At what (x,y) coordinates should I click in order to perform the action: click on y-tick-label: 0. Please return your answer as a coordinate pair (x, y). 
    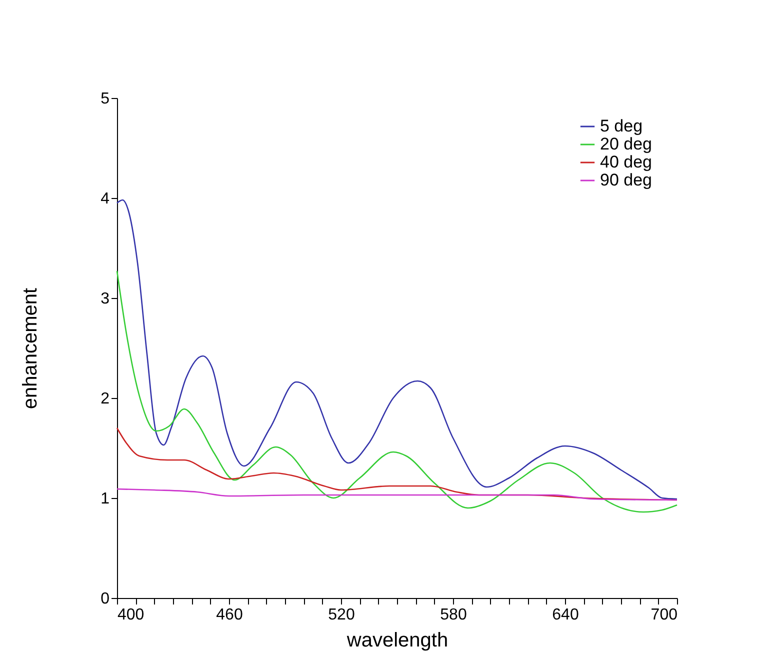
    Looking at the image, I should click on (105, 599).